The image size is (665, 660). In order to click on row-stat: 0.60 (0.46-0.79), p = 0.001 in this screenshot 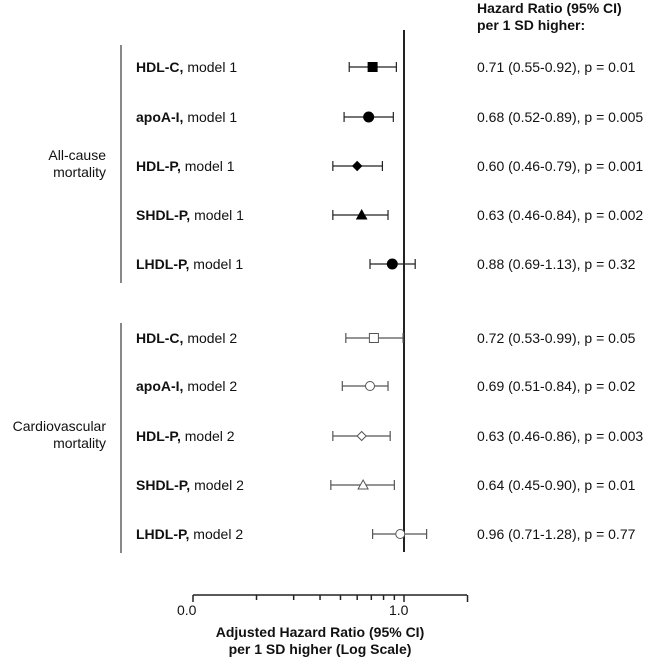, I will do `click(560, 166)`.